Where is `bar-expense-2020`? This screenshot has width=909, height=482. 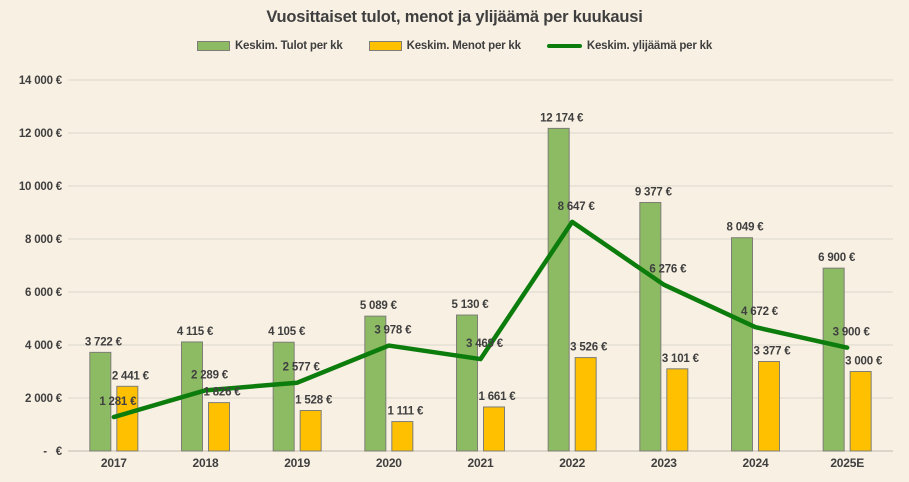 bar-expense-2020 is located at coordinates (402, 436).